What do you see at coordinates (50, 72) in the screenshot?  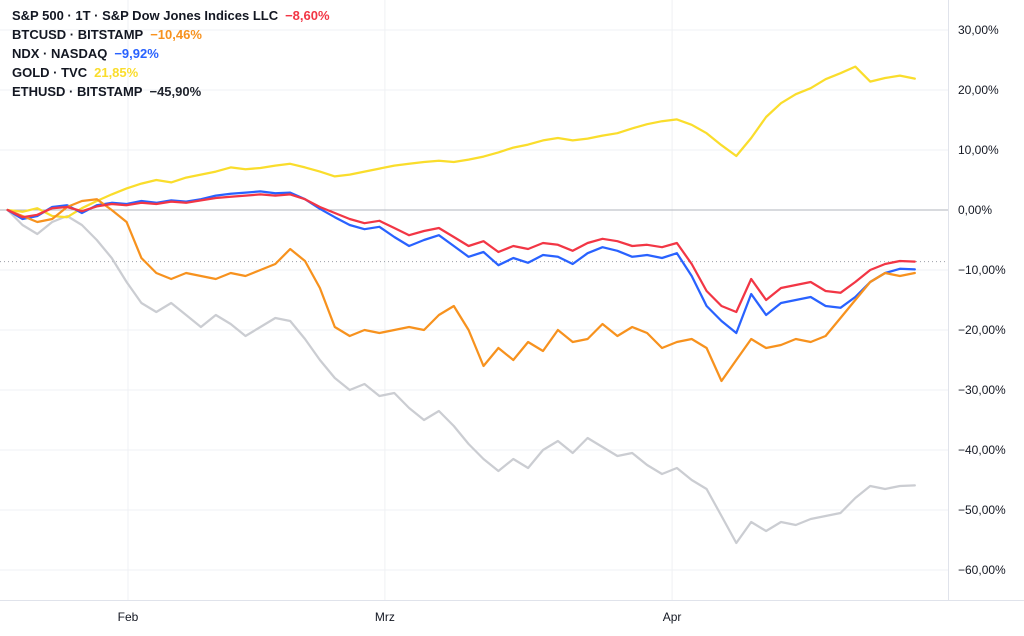 I see `legend-symbol-label: GOLD · TVC` at bounding box center [50, 72].